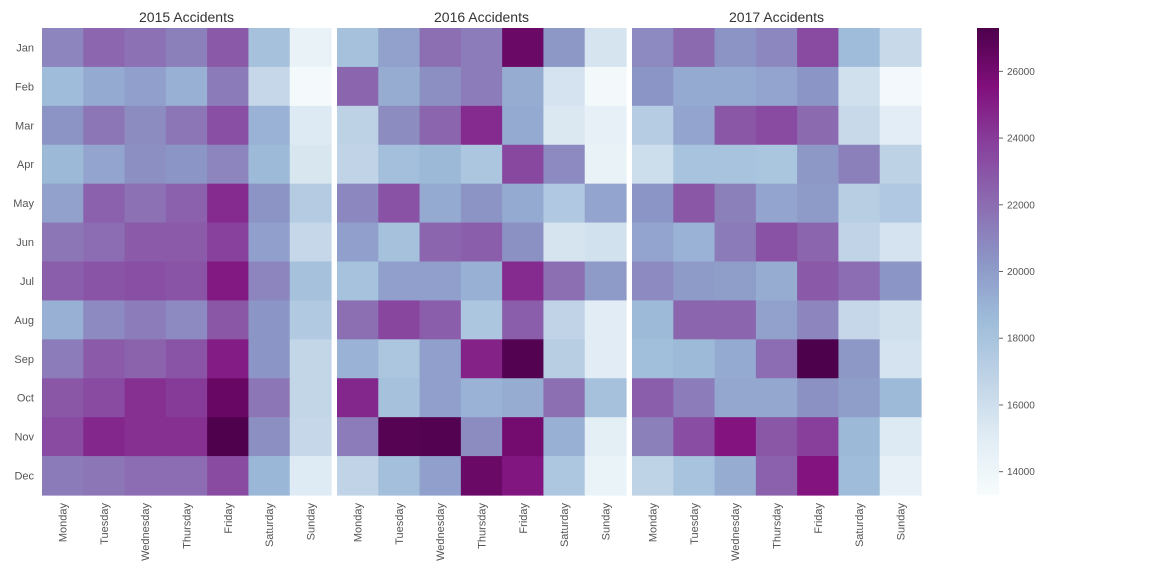 The width and height of the screenshot is (1152, 576). What do you see at coordinates (25, 399) in the screenshot?
I see `y-tick-label: Oct` at bounding box center [25, 399].